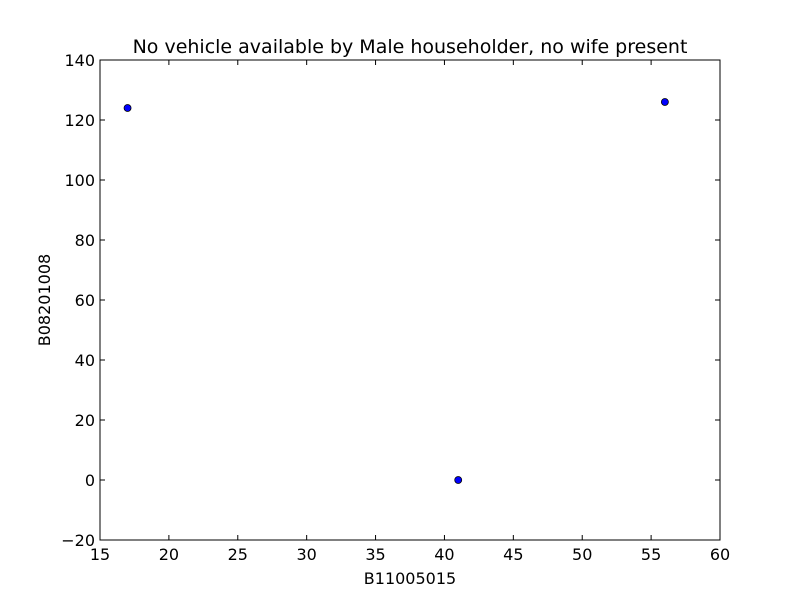 The image size is (800, 600). Describe the element at coordinates (720, 554) in the screenshot. I see `x-tick-label: 60` at that location.